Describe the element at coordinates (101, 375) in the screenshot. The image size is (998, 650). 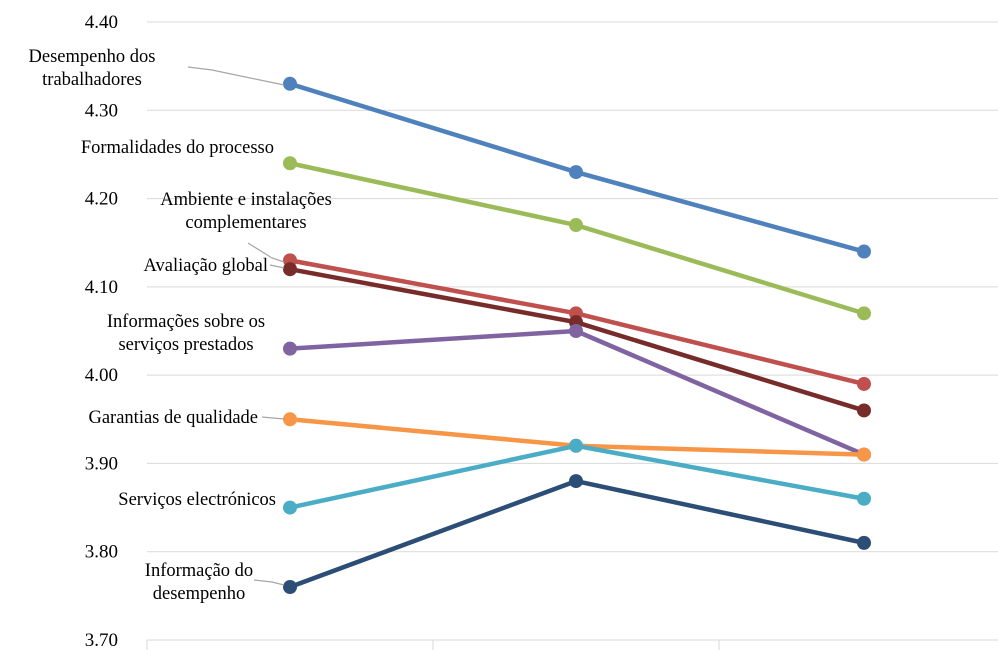
I see `y-tick-label: 4.00` at that location.